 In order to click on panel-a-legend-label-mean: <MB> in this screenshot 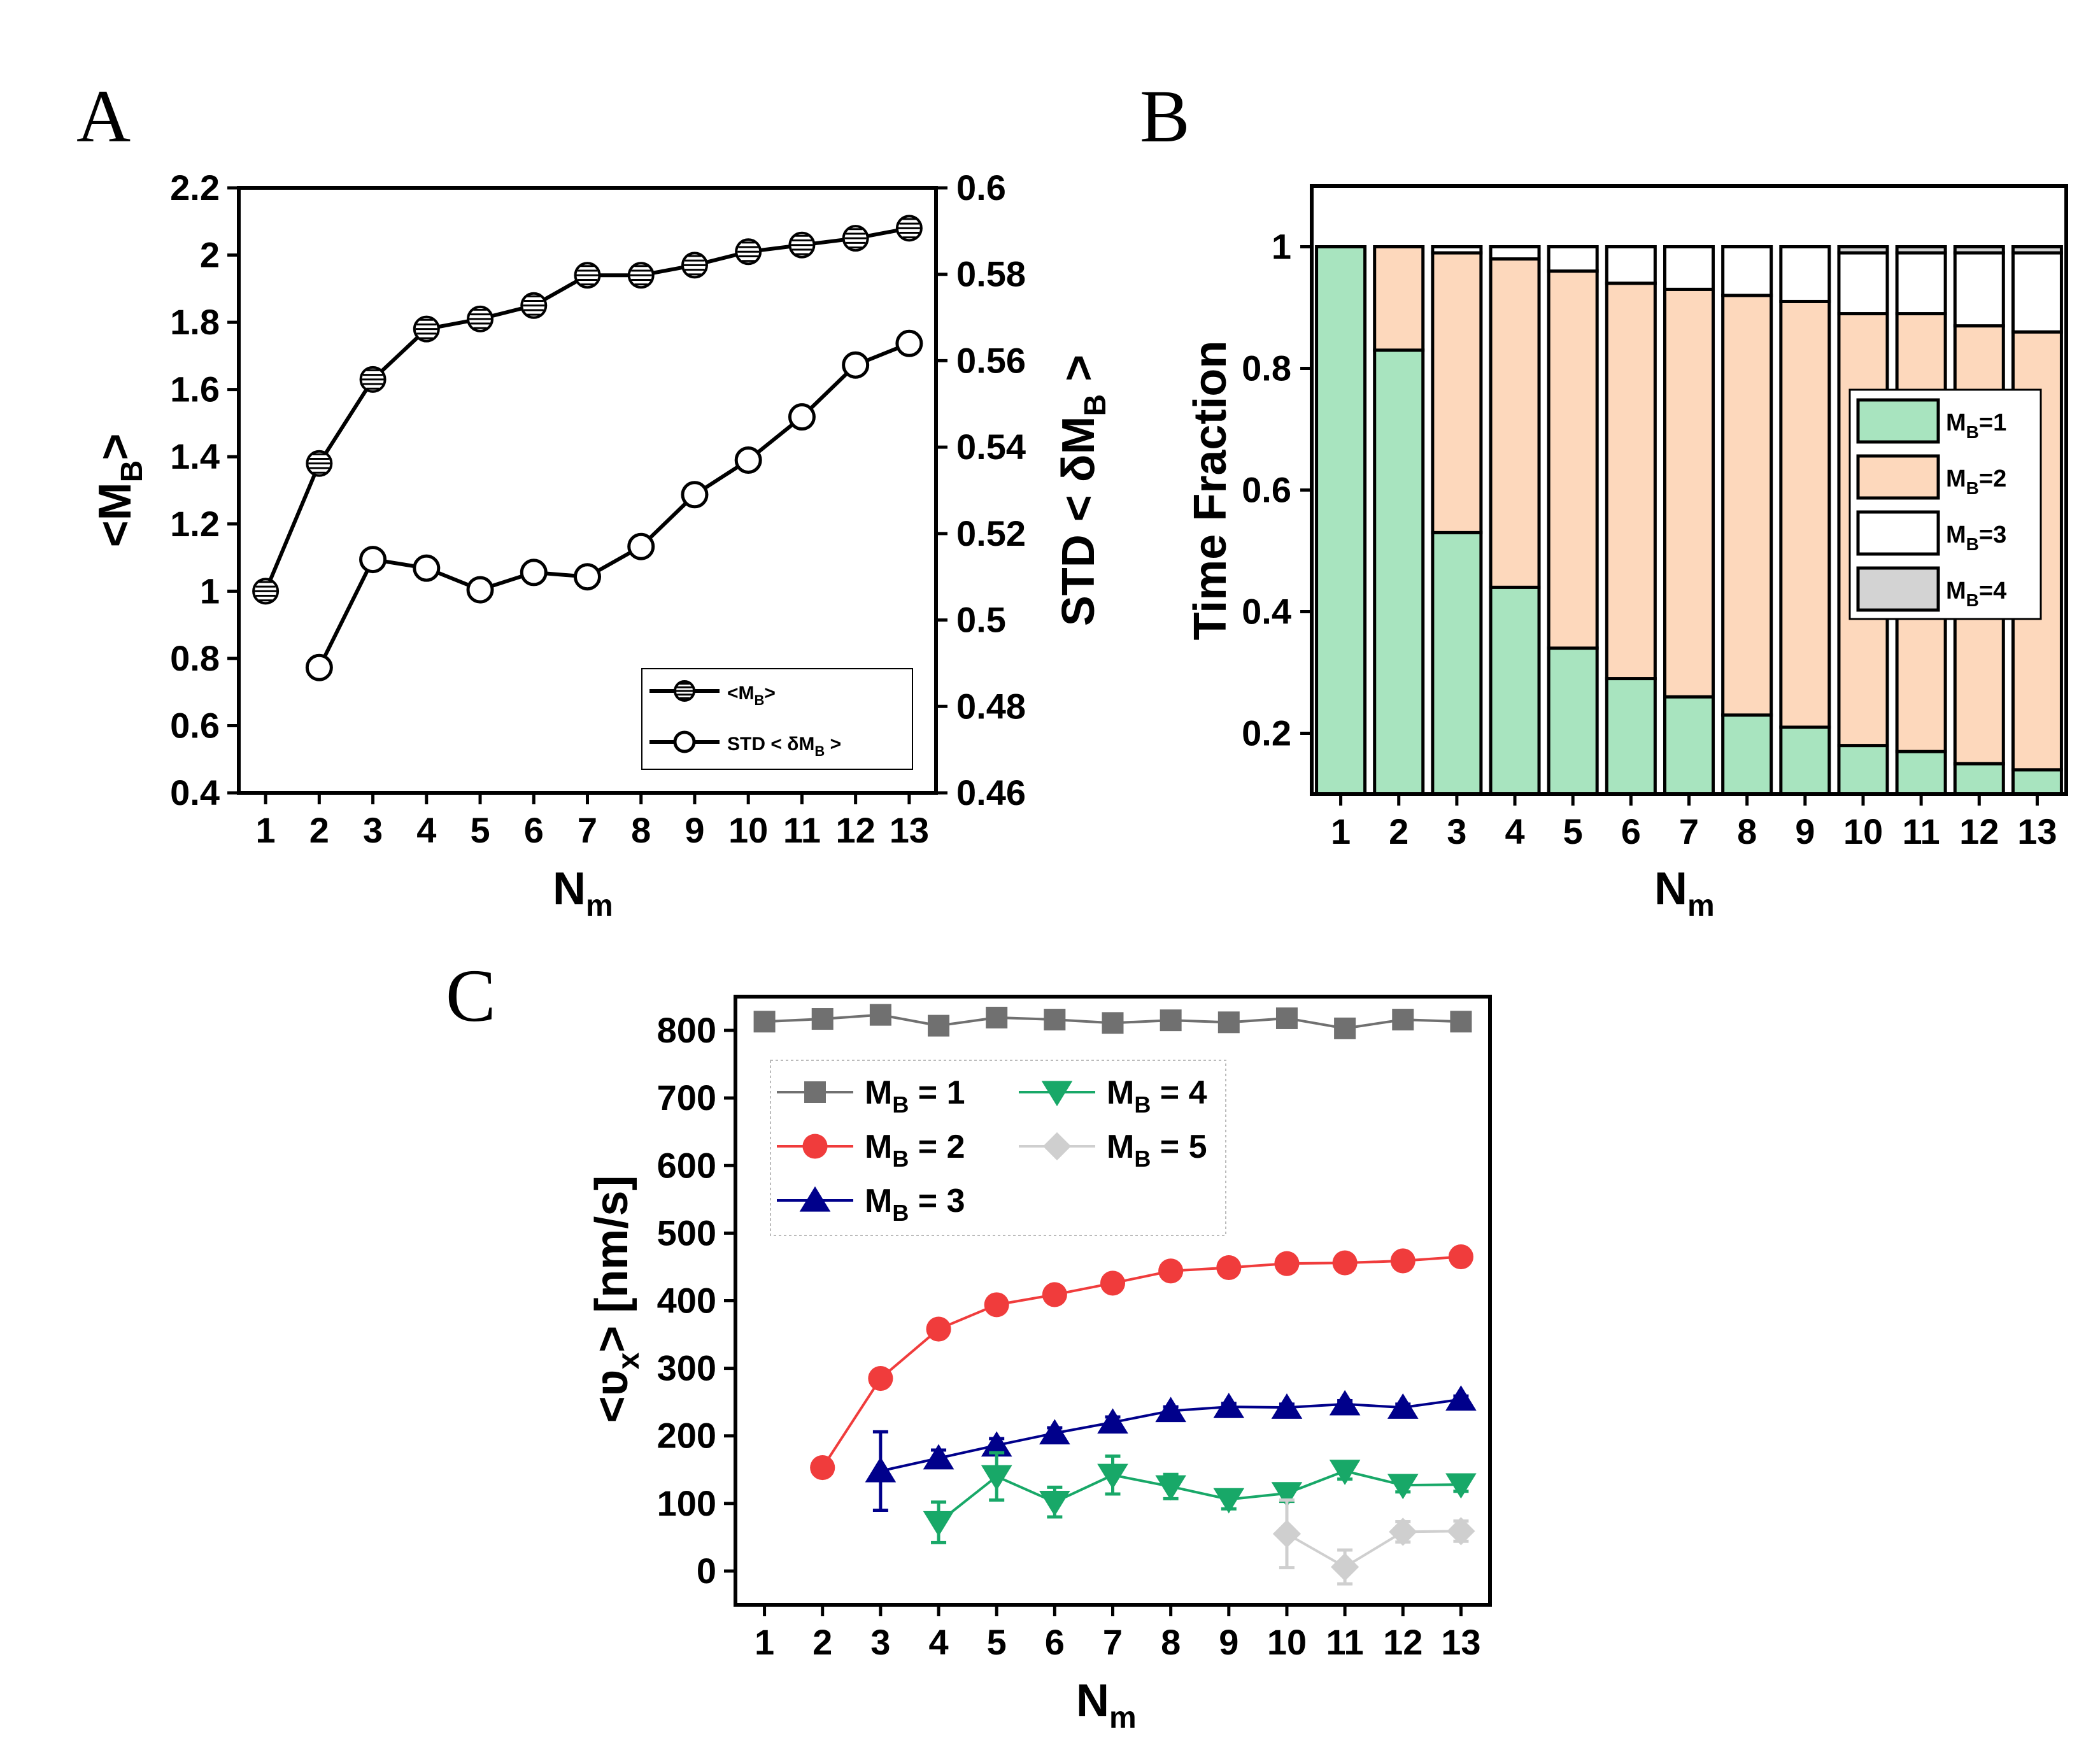, I will do `click(751, 695)`.